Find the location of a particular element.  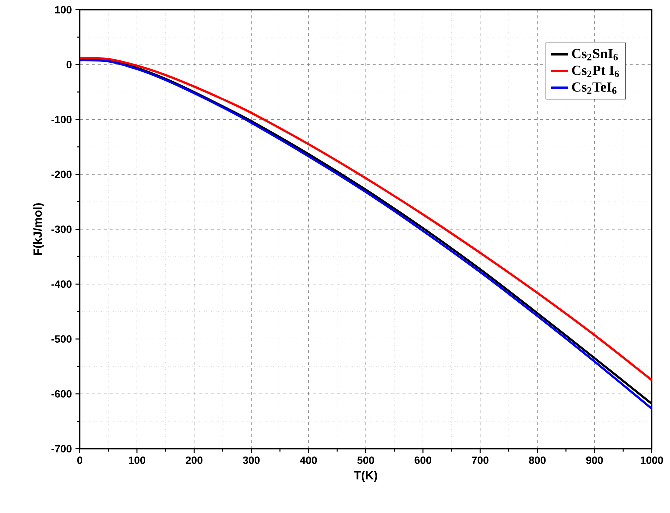

x-tick-label: 600 is located at coordinates (423, 460).